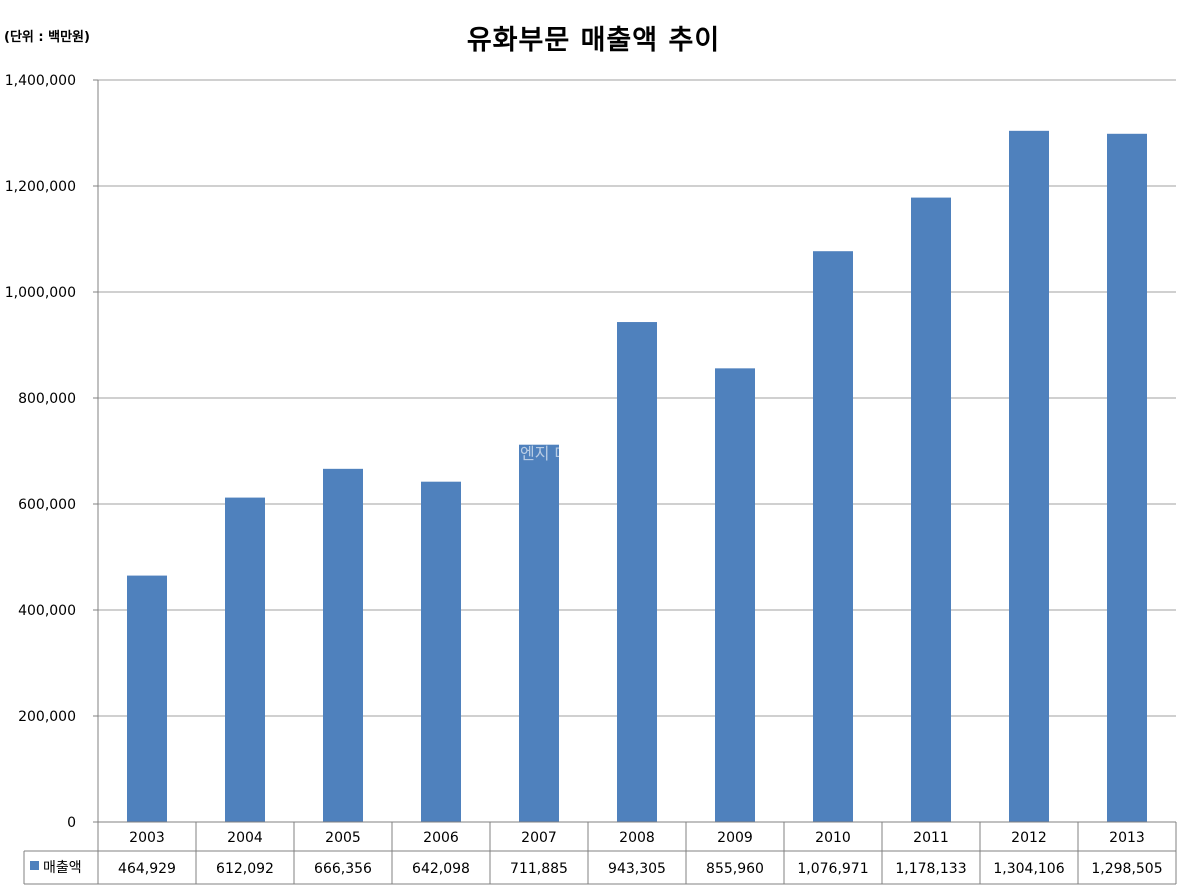 The image size is (1187, 894). What do you see at coordinates (34, 865) in the screenshot?
I see `legend-swatch` at bounding box center [34, 865].